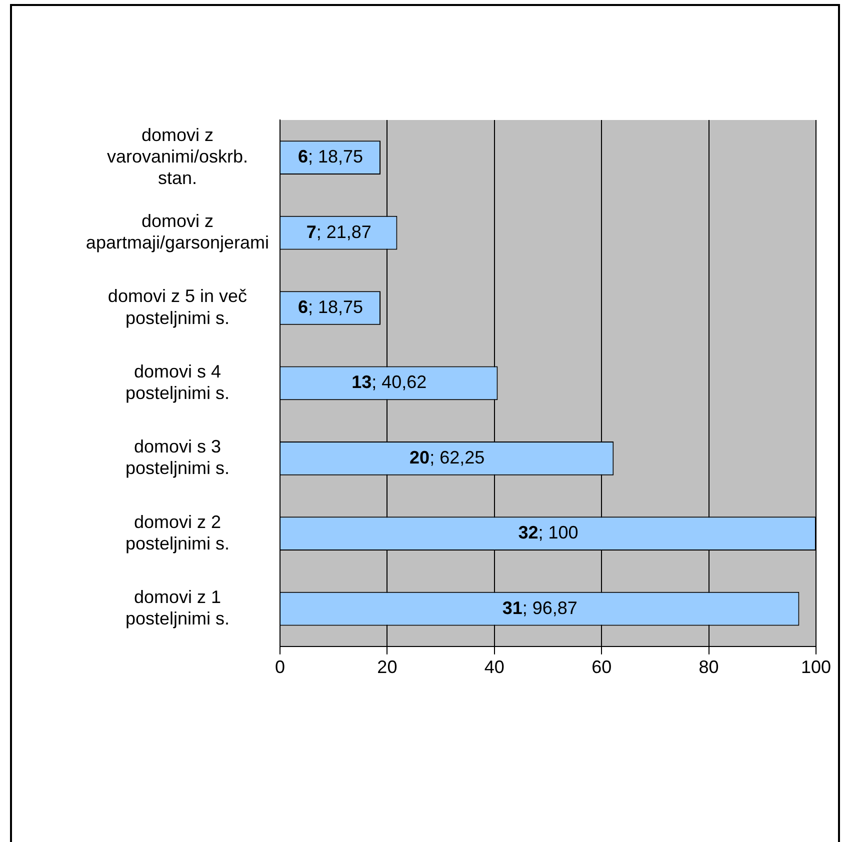 This screenshot has width=846, height=842. What do you see at coordinates (177, 607) in the screenshot?
I see `y-tick-label: domovi z 1 posteljnimi s.` at bounding box center [177, 607].